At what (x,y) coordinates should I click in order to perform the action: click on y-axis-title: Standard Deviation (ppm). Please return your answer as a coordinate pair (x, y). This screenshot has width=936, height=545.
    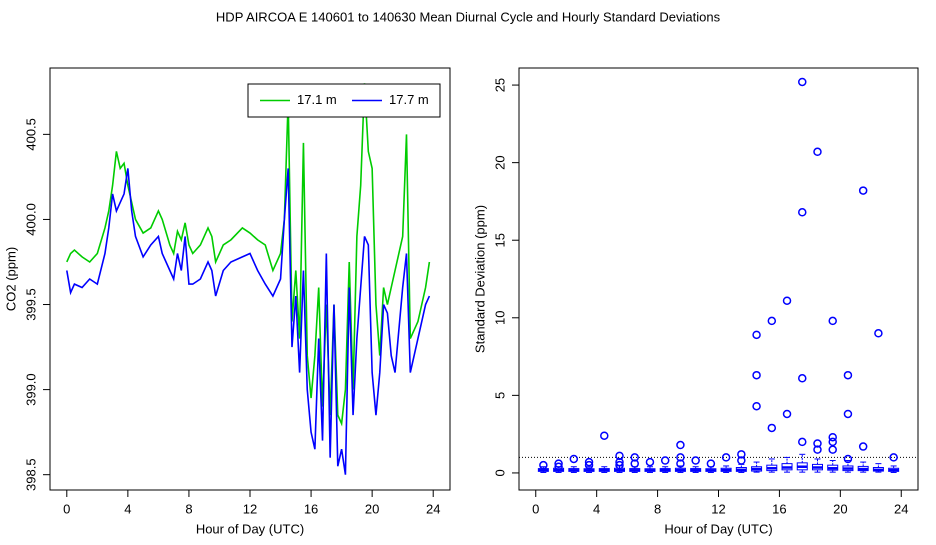
    Looking at the image, I should click on (479, 279).